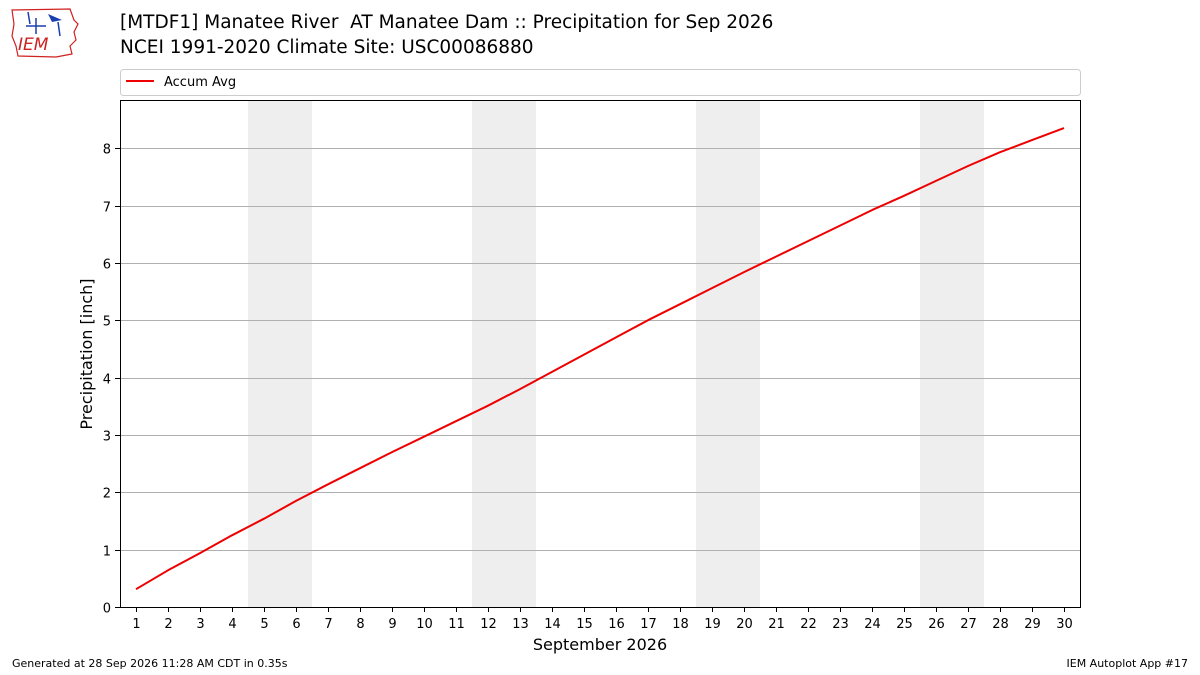 This screenshot has width=1200, height=675. Describe the element at coordinates (45, 33) in the screenshot. I see `iem-logo: IEM` at that location.